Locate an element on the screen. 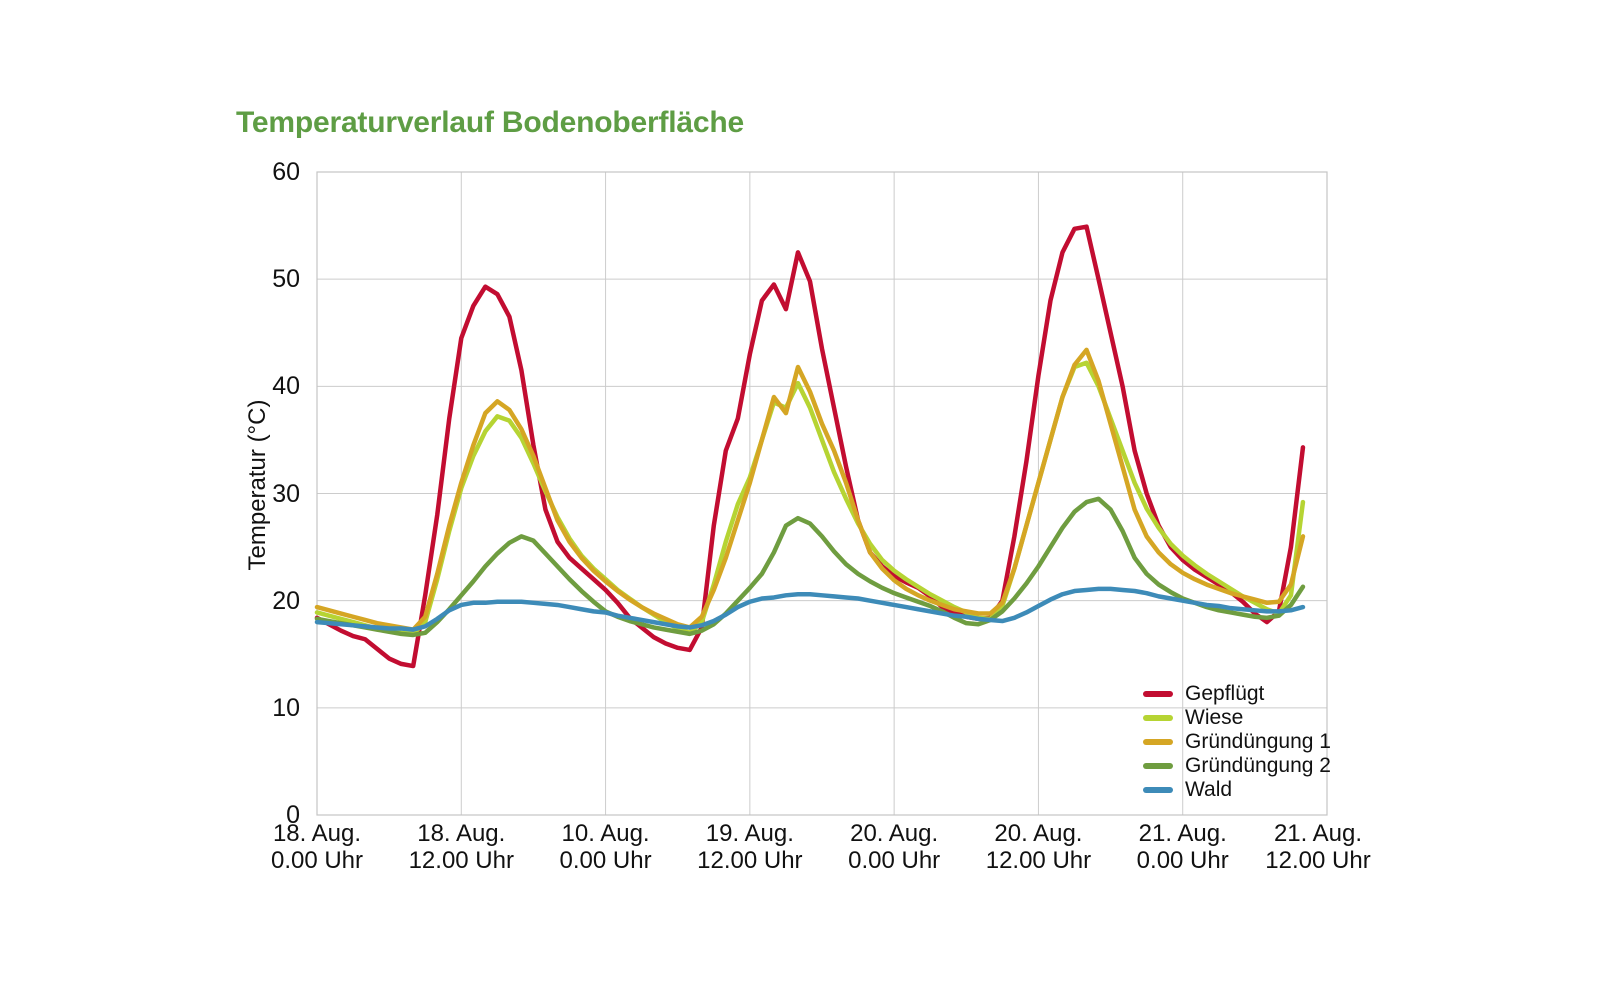 The height and width of the screenshot is (984, 1600). x-tick-label: 21. Aug. 12.00 Uhr is located at coordinates (1318, 847).